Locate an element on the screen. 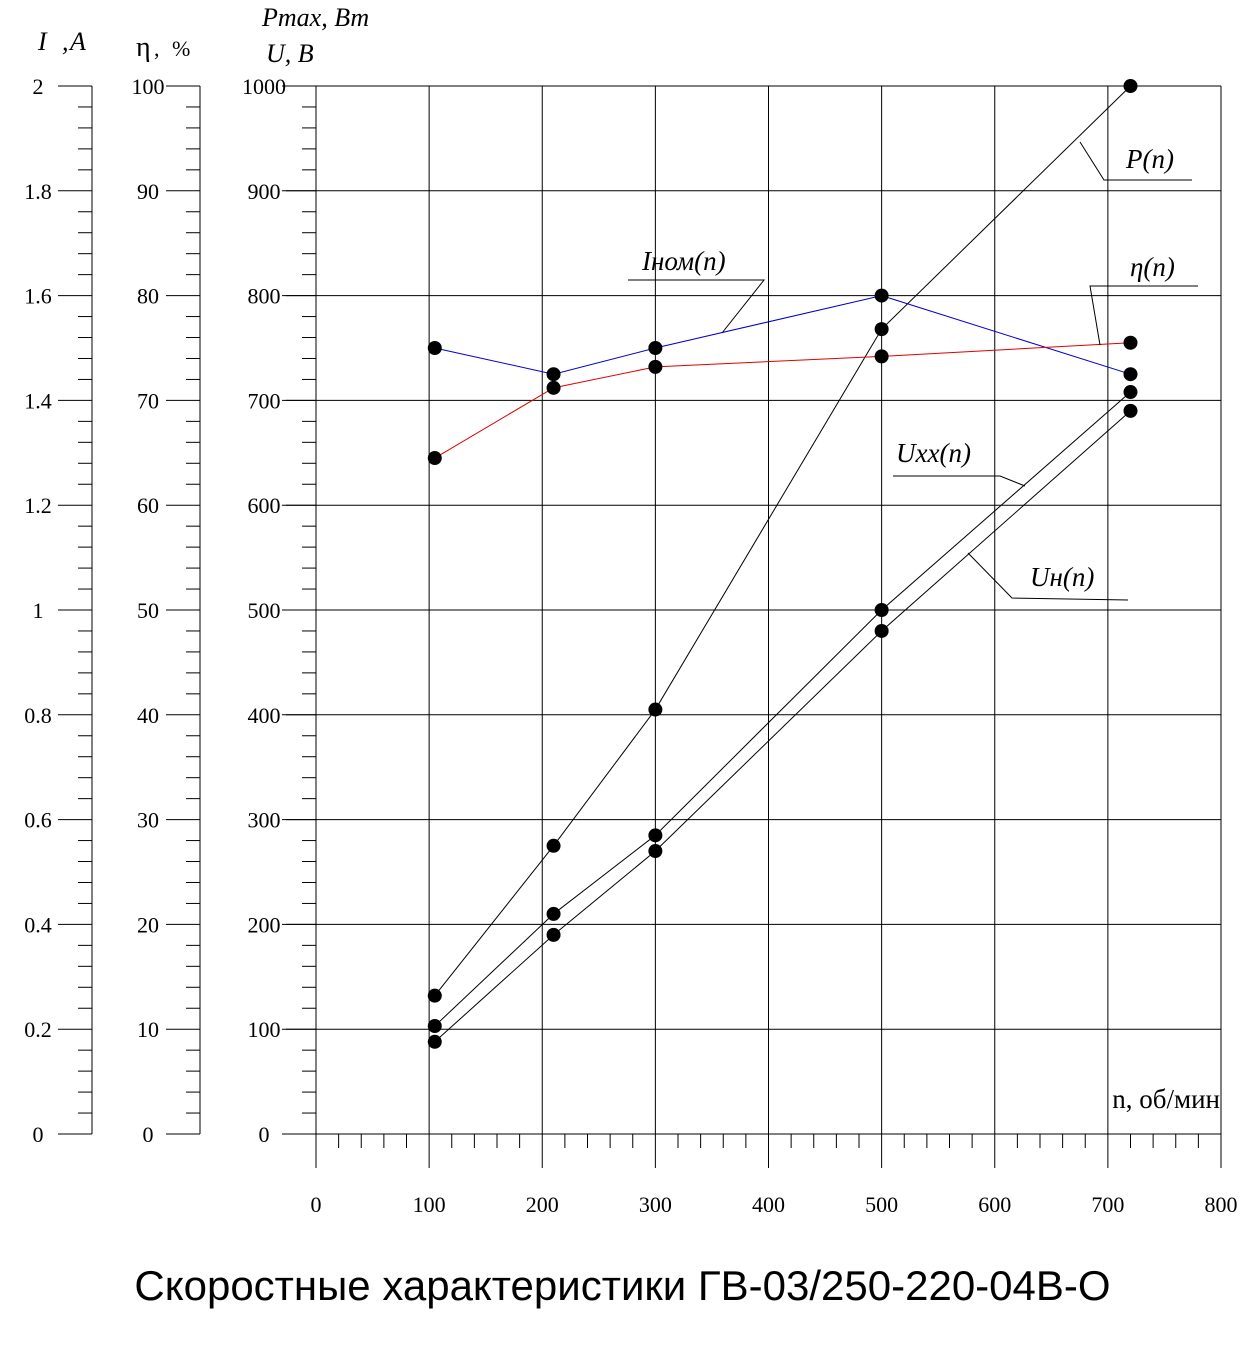 The width and height of the screenshot is (1245, 1363). current-tick-label: 1.2 is located at coordinates (38, 505).